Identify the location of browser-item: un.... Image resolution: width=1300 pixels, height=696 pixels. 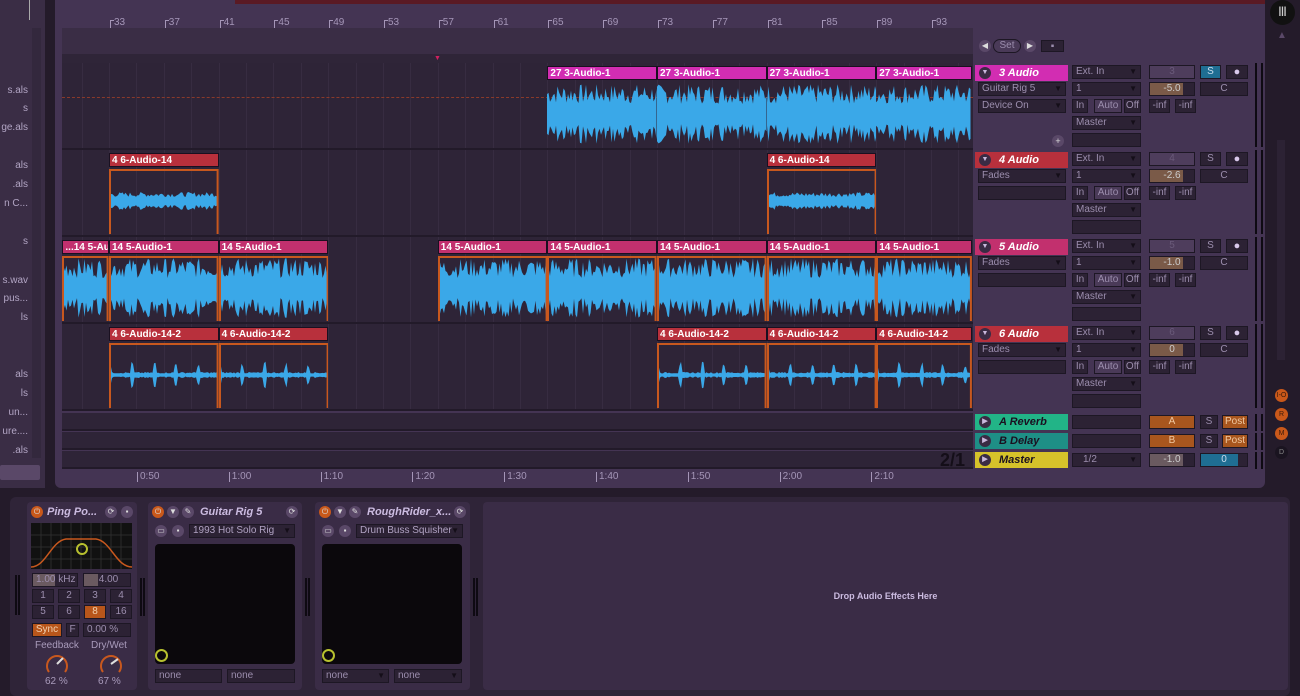
(18, 412).